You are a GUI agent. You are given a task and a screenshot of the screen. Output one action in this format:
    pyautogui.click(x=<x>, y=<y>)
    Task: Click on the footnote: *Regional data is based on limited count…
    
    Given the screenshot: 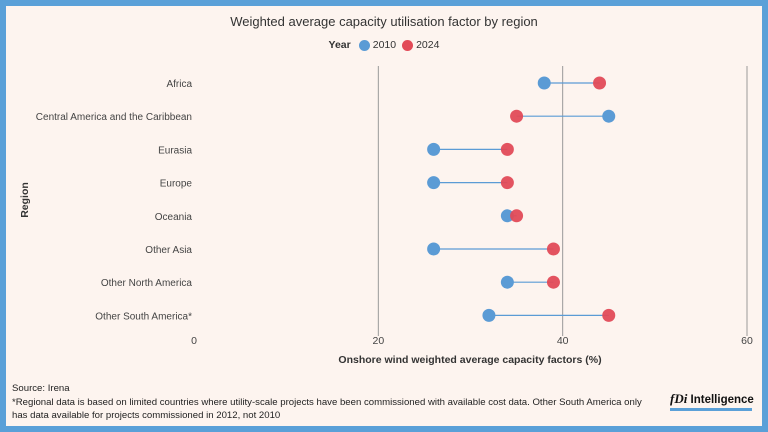 What is the action you would take?
    pyautogui.click(x=327, y=409)
    